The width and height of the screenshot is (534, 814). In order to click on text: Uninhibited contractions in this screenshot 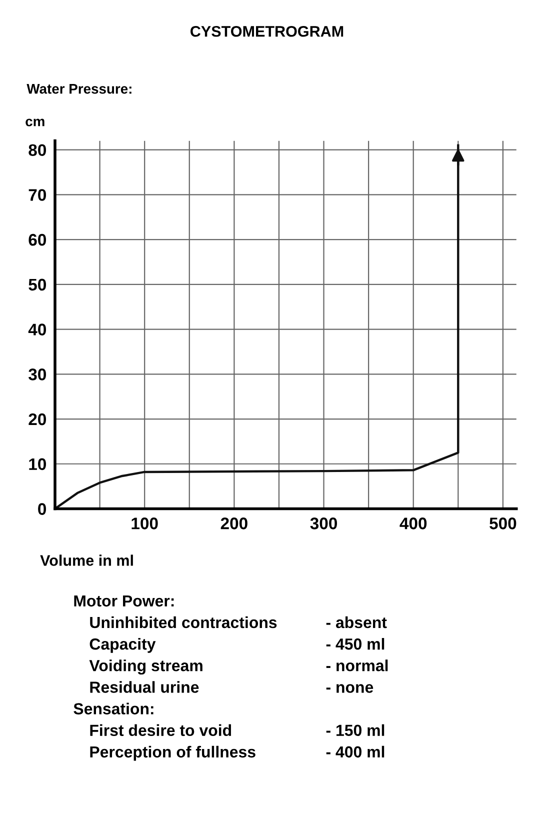, I will do `click(183, 622)`.